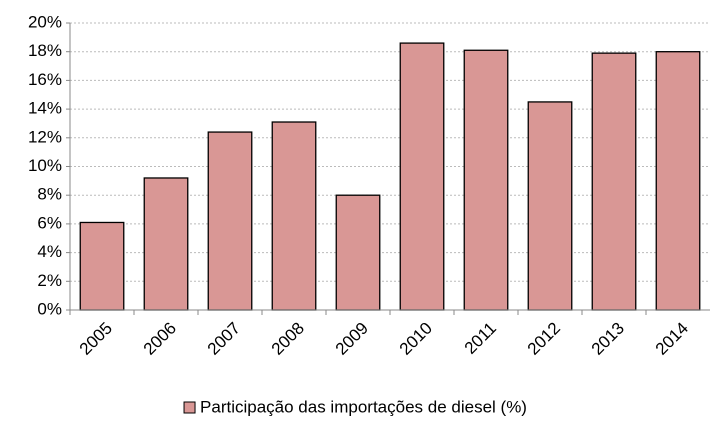  I want to click on x-tick-label: 2007, so click(224, 339).